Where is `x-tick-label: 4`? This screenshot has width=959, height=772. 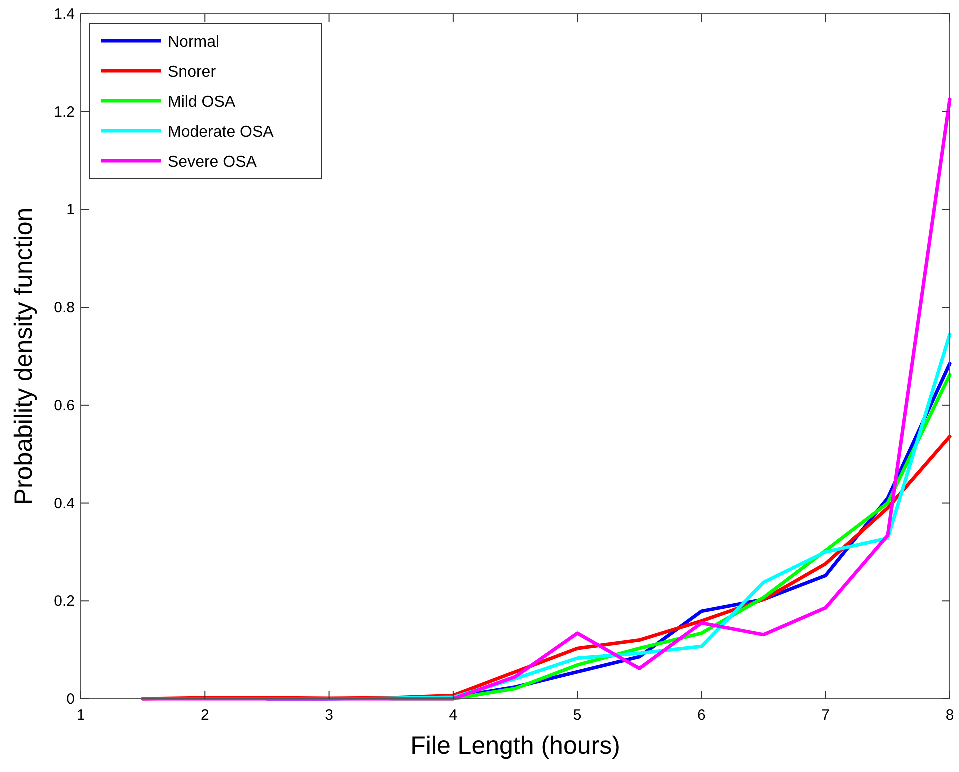
x-tick-label: 4 is located at coordinates (453, 715).